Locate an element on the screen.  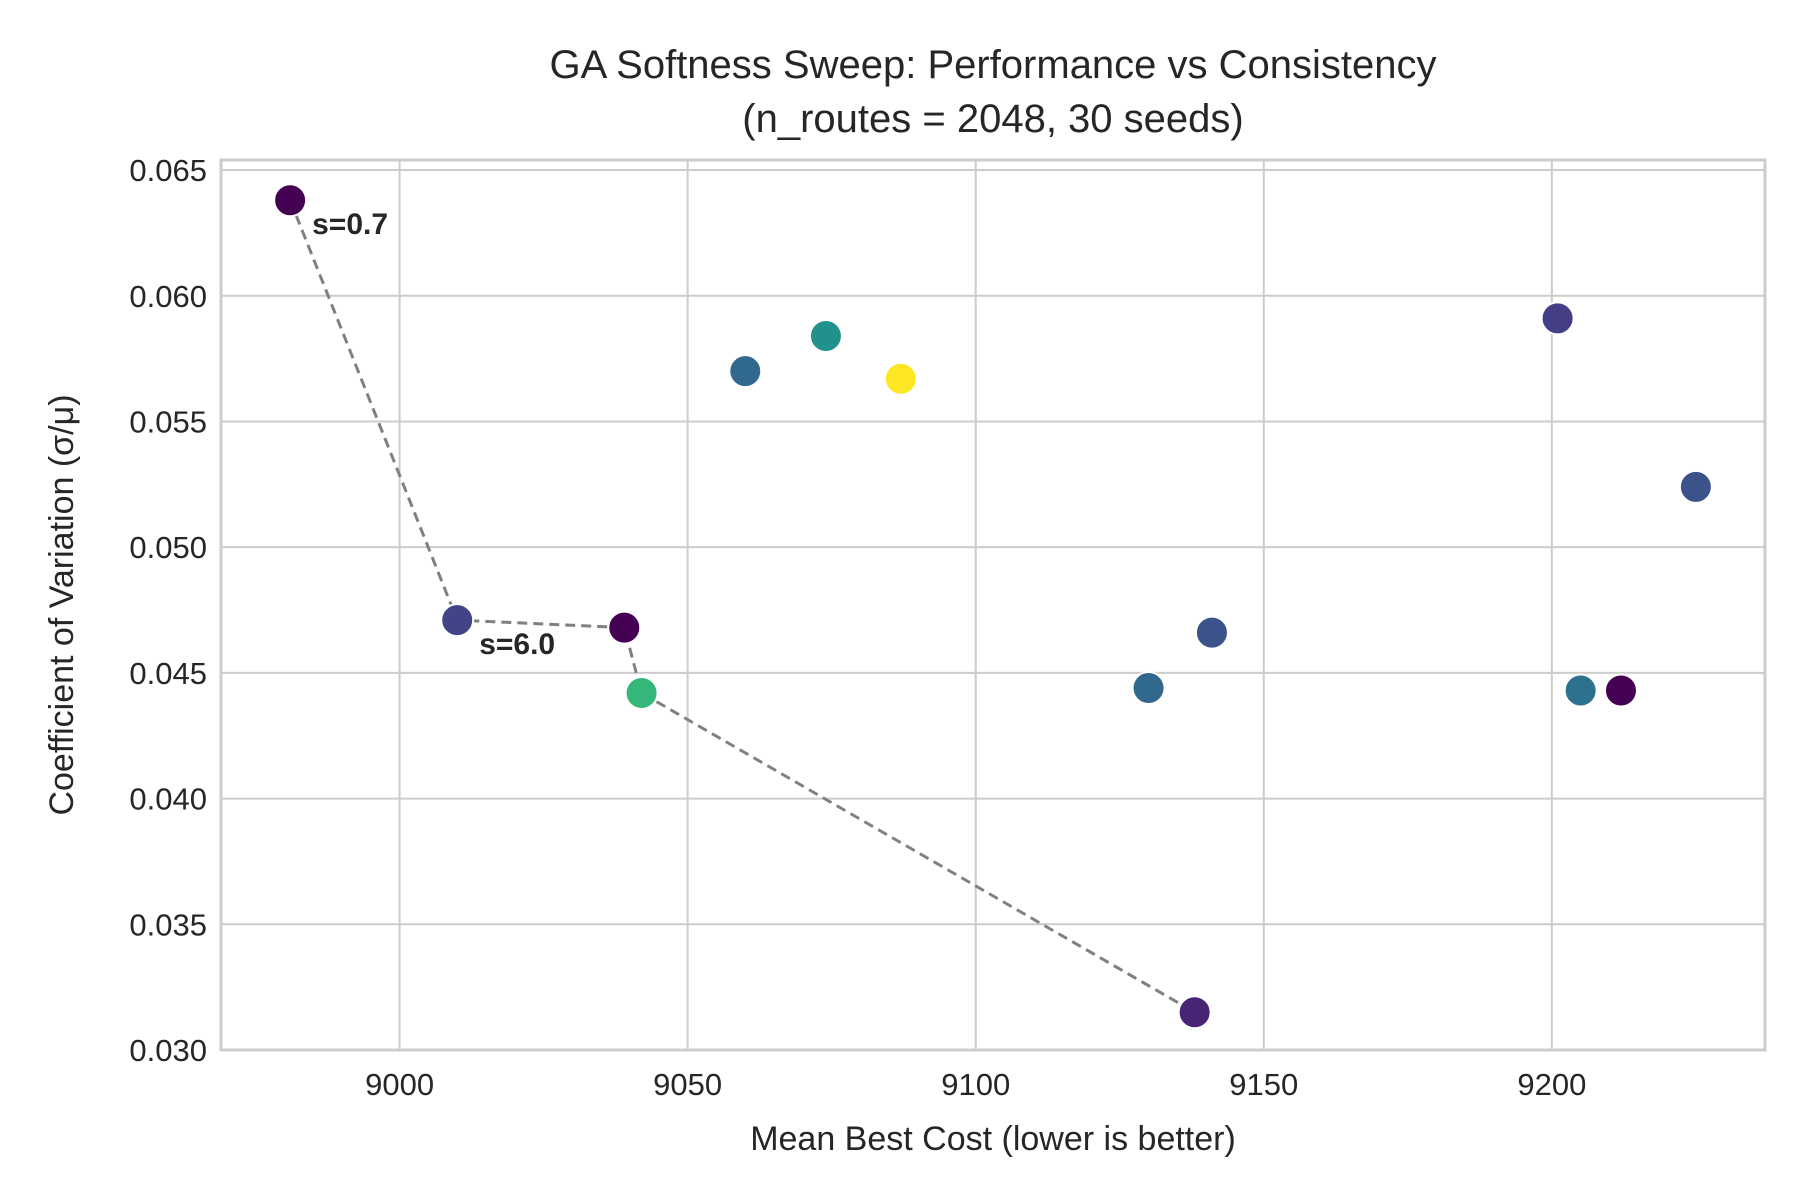
y-tick-label: 0.060 is located at coordinates (168, 296).